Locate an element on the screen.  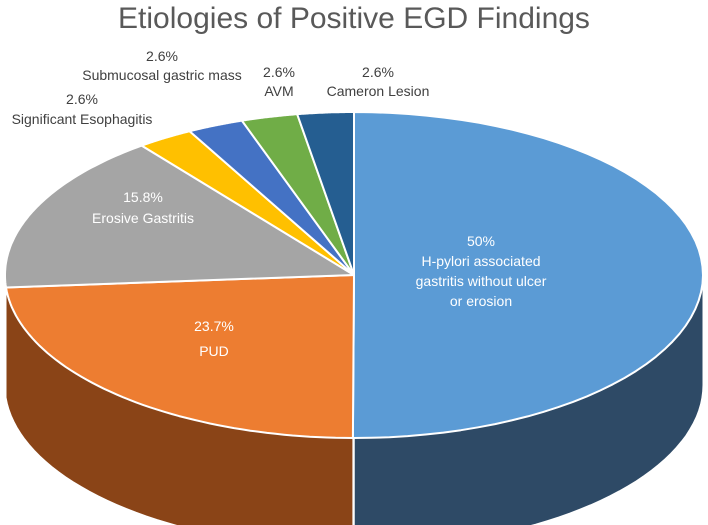
data-label-pud: 23.7% PUD is located at coordinates (214, 338).